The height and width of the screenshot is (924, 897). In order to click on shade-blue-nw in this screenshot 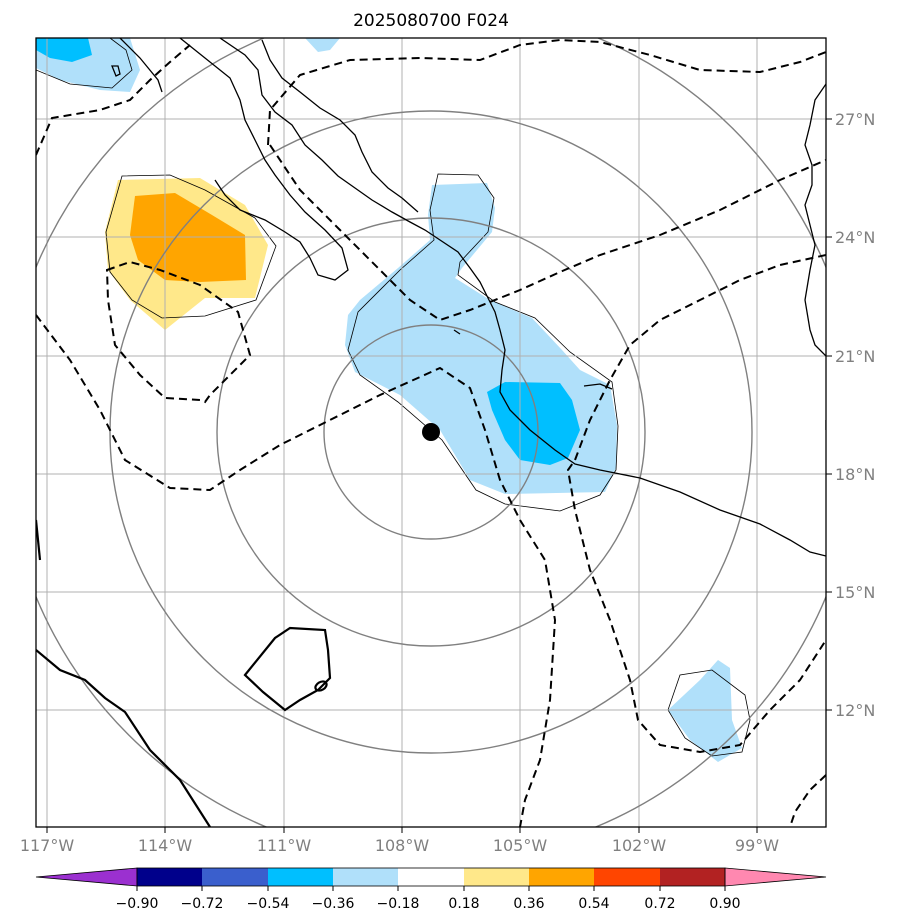, I will do `click(64, 50)`.